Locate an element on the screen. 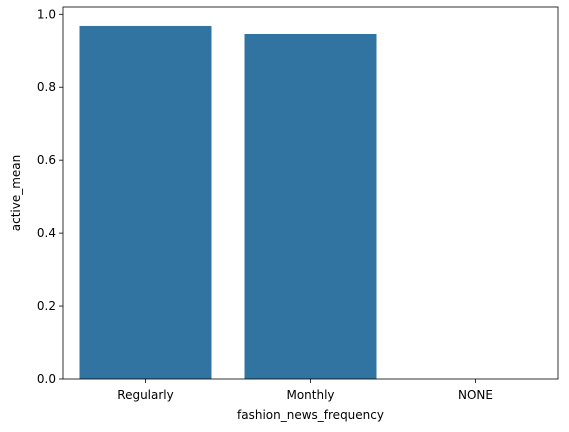 Image resolution: width=569 pixels, height=432 pixels. x-tick-label: Regularly is located at coordinates (145, 395).